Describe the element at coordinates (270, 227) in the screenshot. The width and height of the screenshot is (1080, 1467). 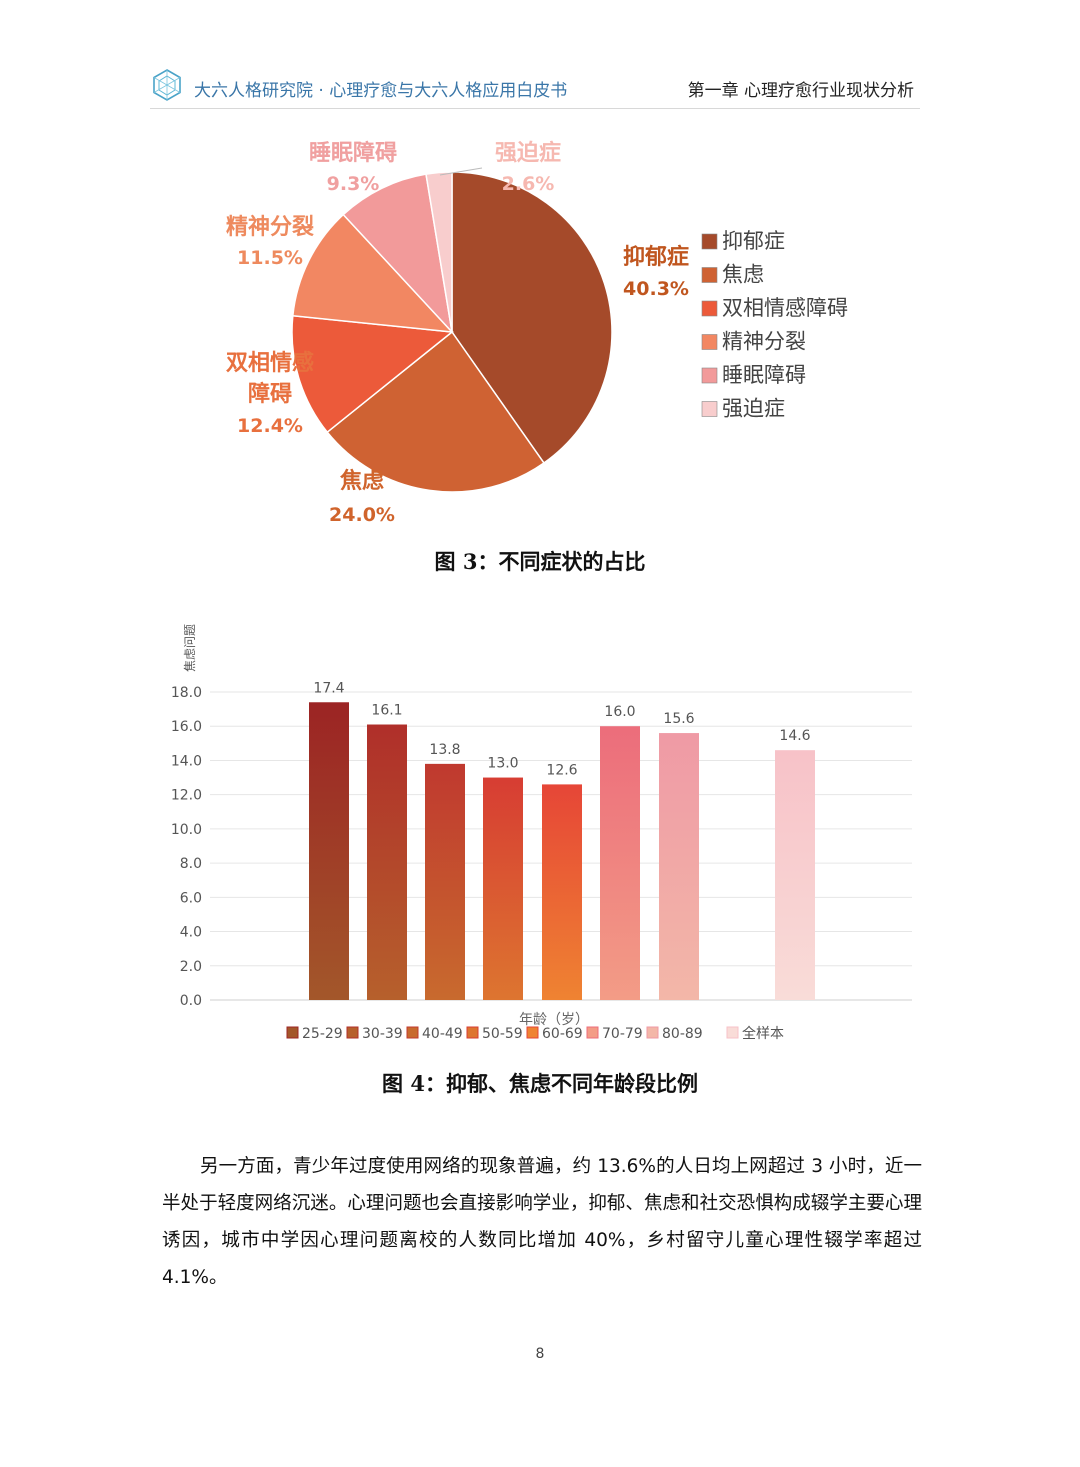
I see `pie-label-schizophrenia: 精神分裂` at that location.